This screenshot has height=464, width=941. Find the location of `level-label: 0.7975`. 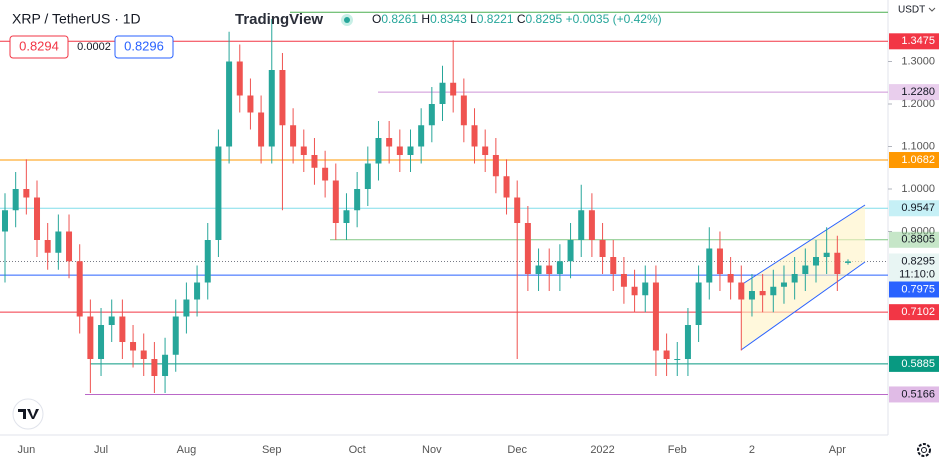

level-label: 0.7975 is located at coordinates (918, 289).